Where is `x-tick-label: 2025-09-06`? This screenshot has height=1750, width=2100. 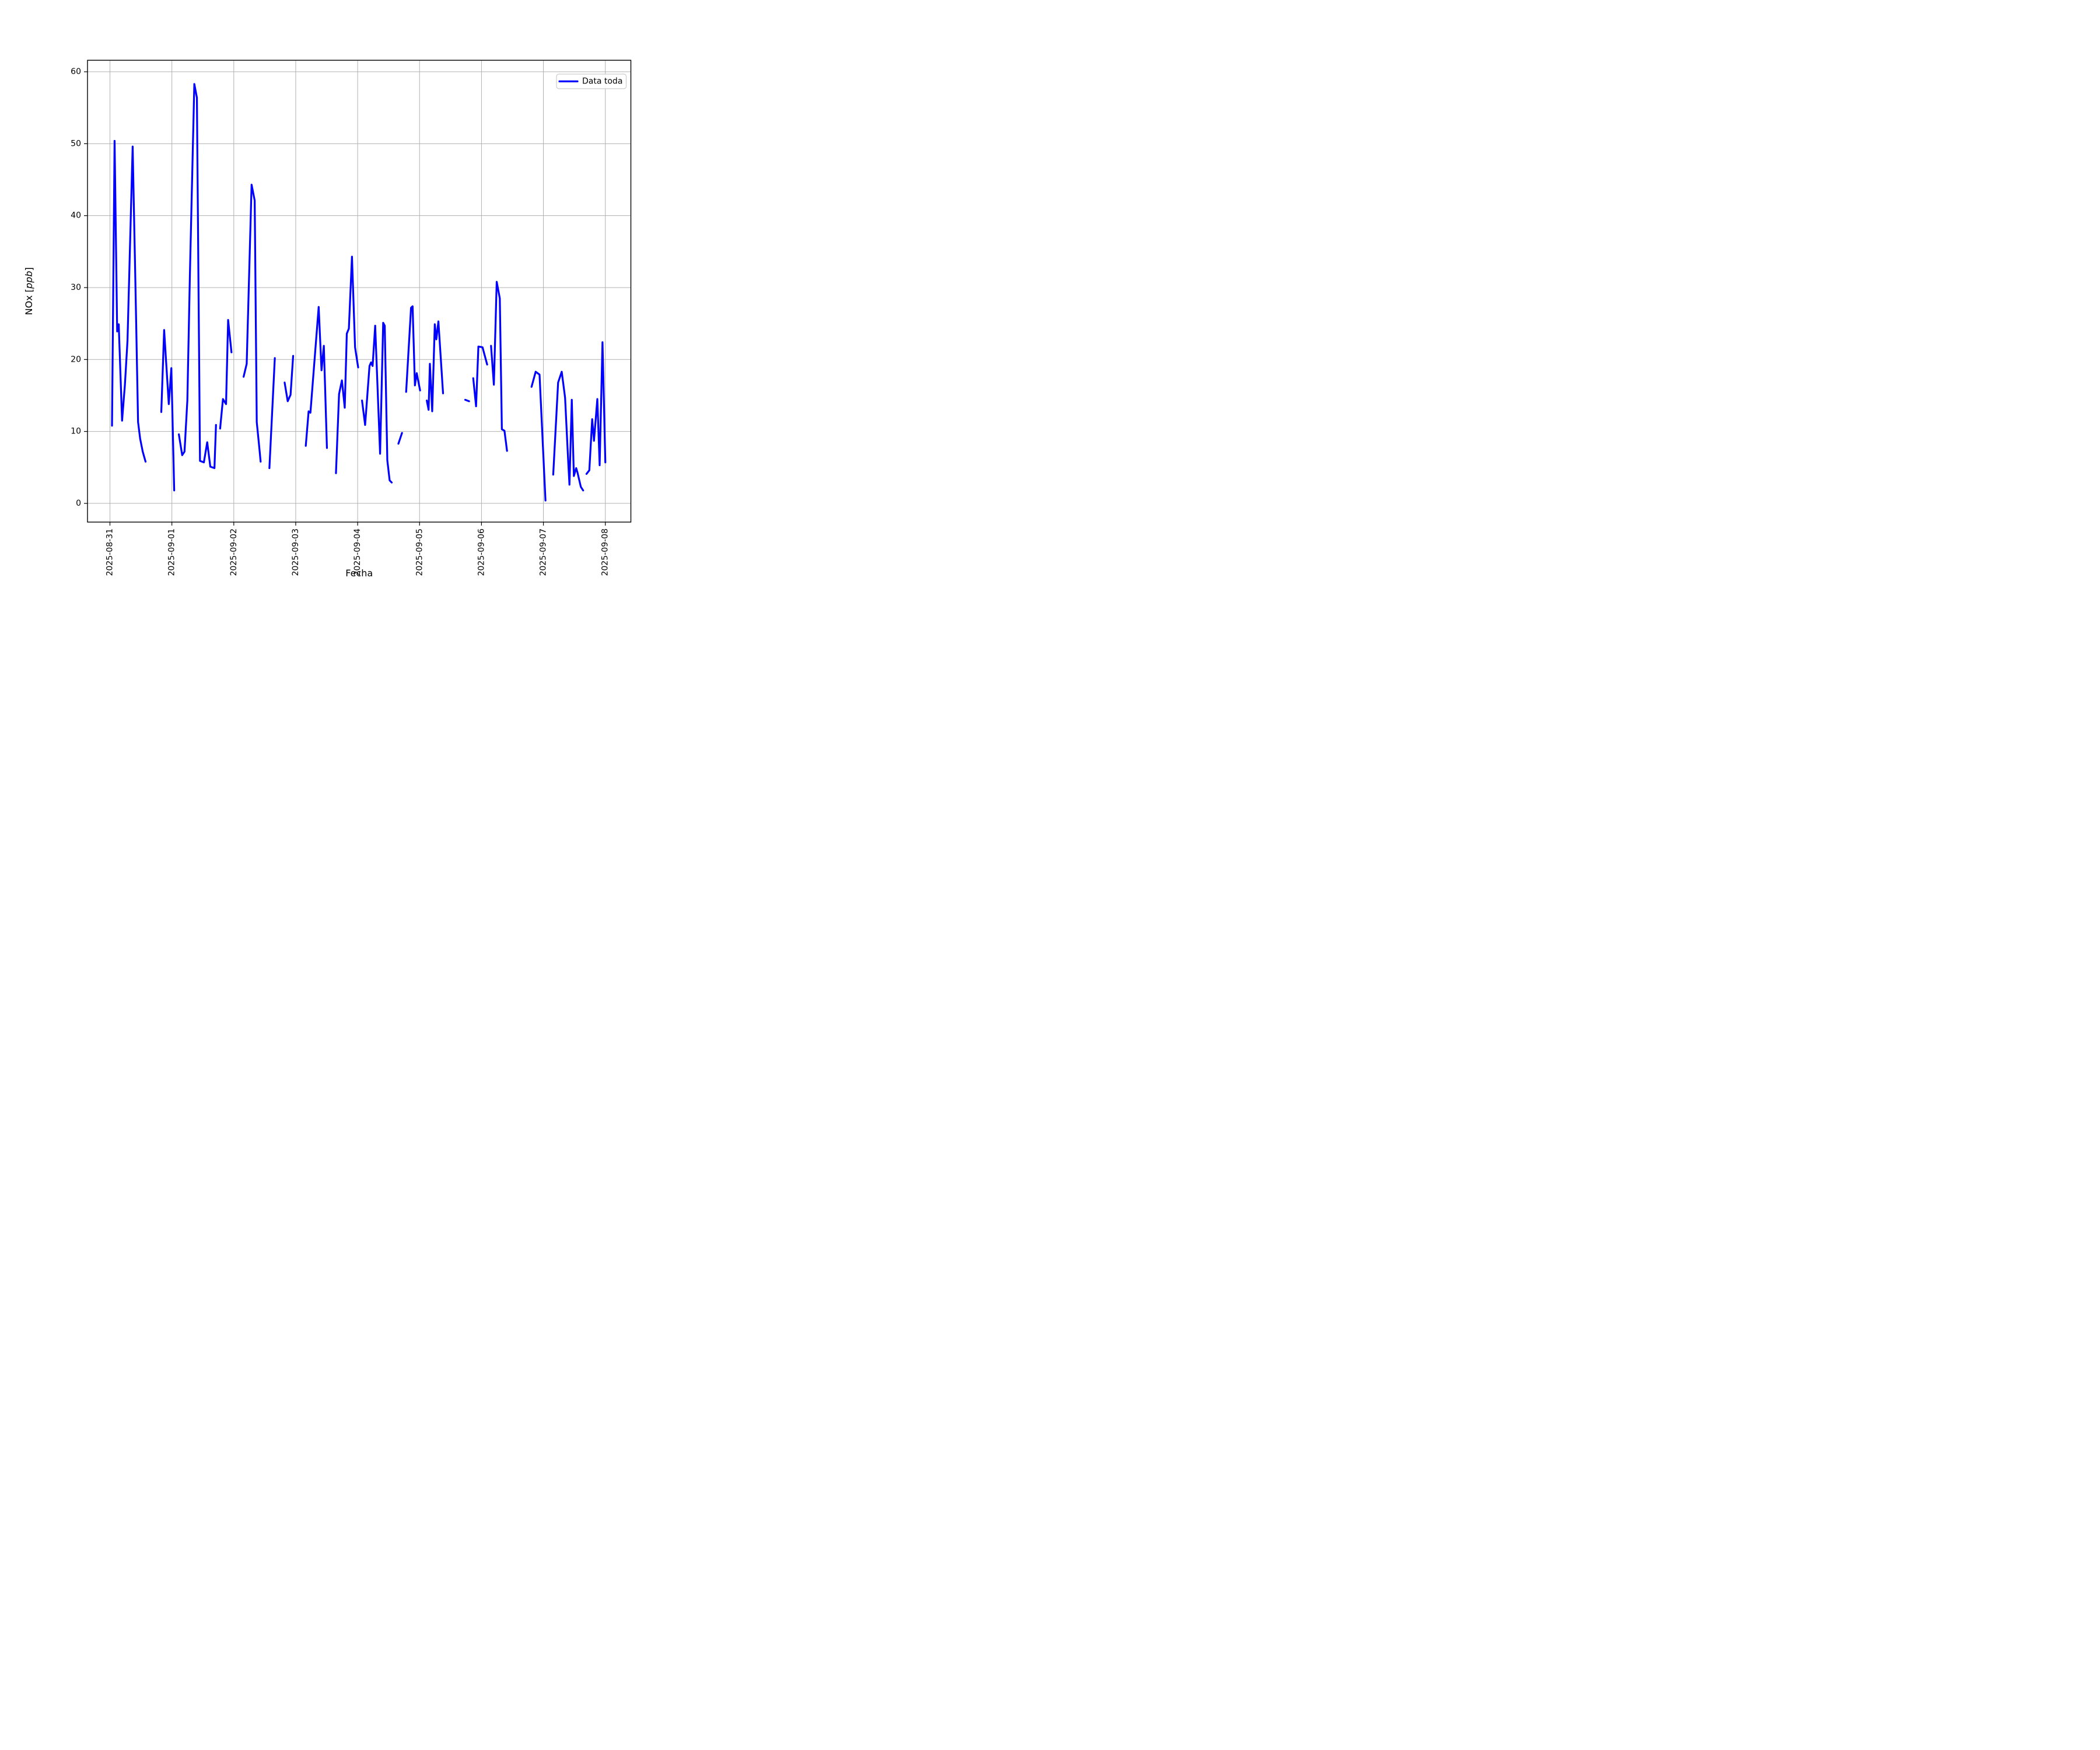
x-tick-label: 2025-09-06 is located at coordinates (481, 552).